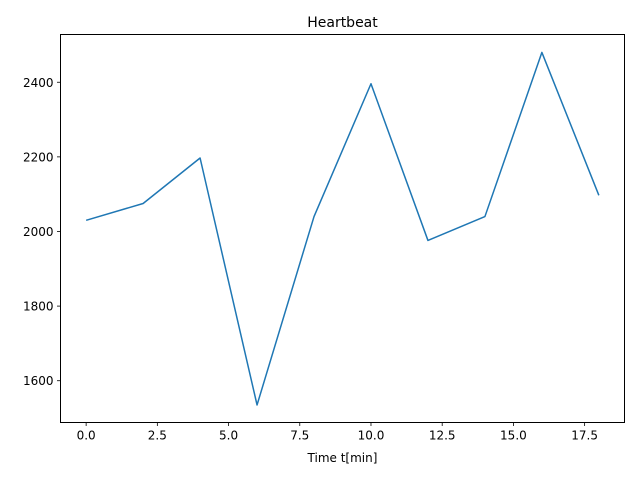 This screenshot has width=640, height=480. What do you see at coordinates (38, 83) in the screenshot?
I see `y-tick-label: 2400` at bounding box center [38, 83].